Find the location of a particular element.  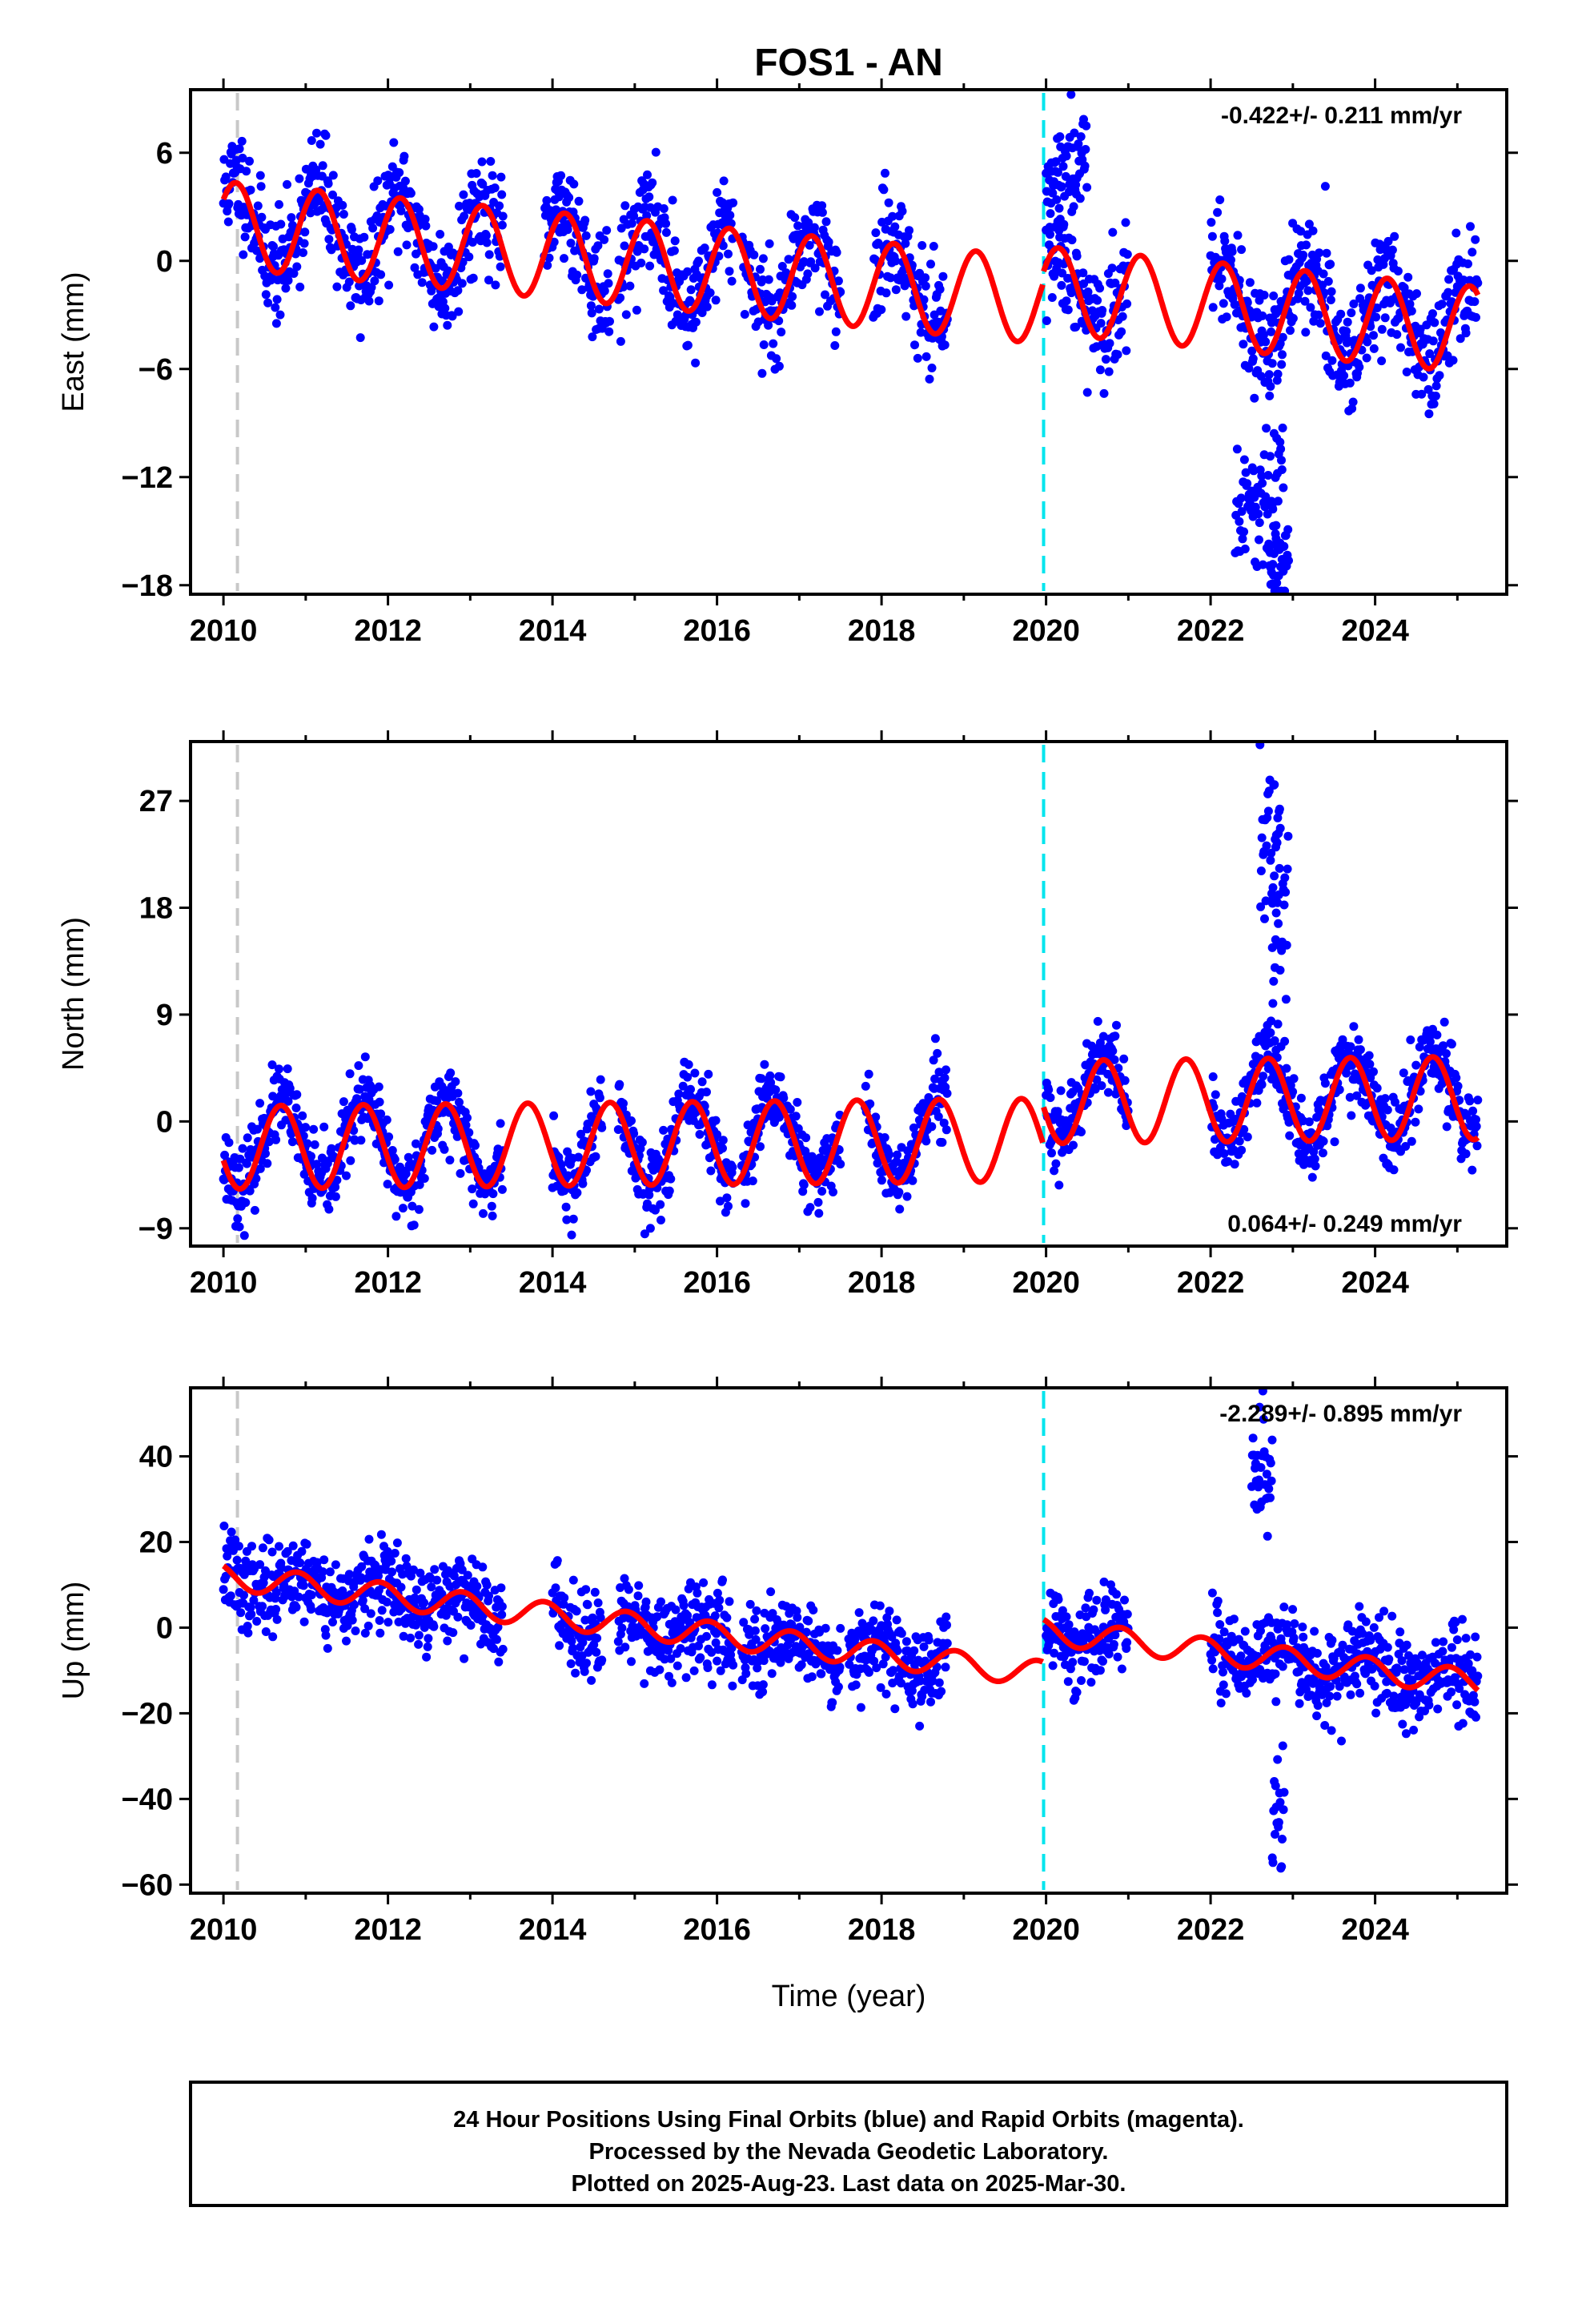

chart-title: FOS1 - AN is located at coordinates (848, 63).